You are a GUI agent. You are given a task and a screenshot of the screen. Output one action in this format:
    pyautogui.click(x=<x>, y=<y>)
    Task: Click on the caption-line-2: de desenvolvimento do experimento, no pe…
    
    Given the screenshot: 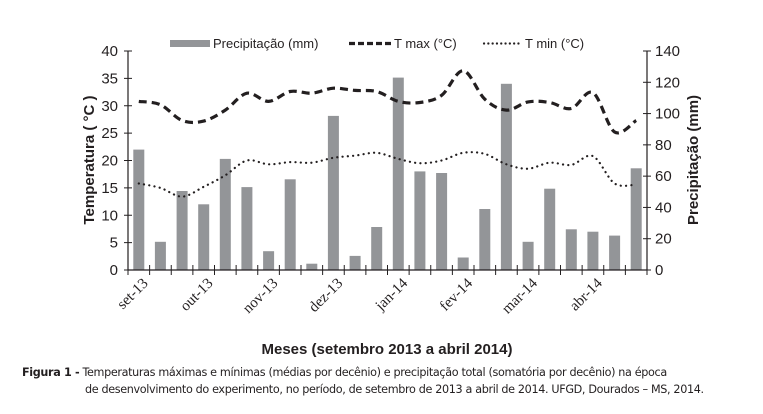 What is the action you would take?
    pyautogui.click(x=394, y=389)
    